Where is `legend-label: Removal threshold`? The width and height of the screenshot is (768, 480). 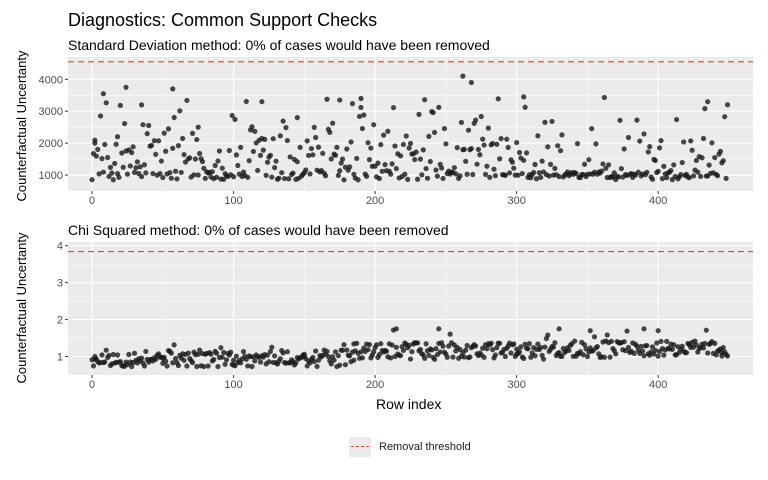
legend-label: Removal threshold is located at coordinates (425, 447).